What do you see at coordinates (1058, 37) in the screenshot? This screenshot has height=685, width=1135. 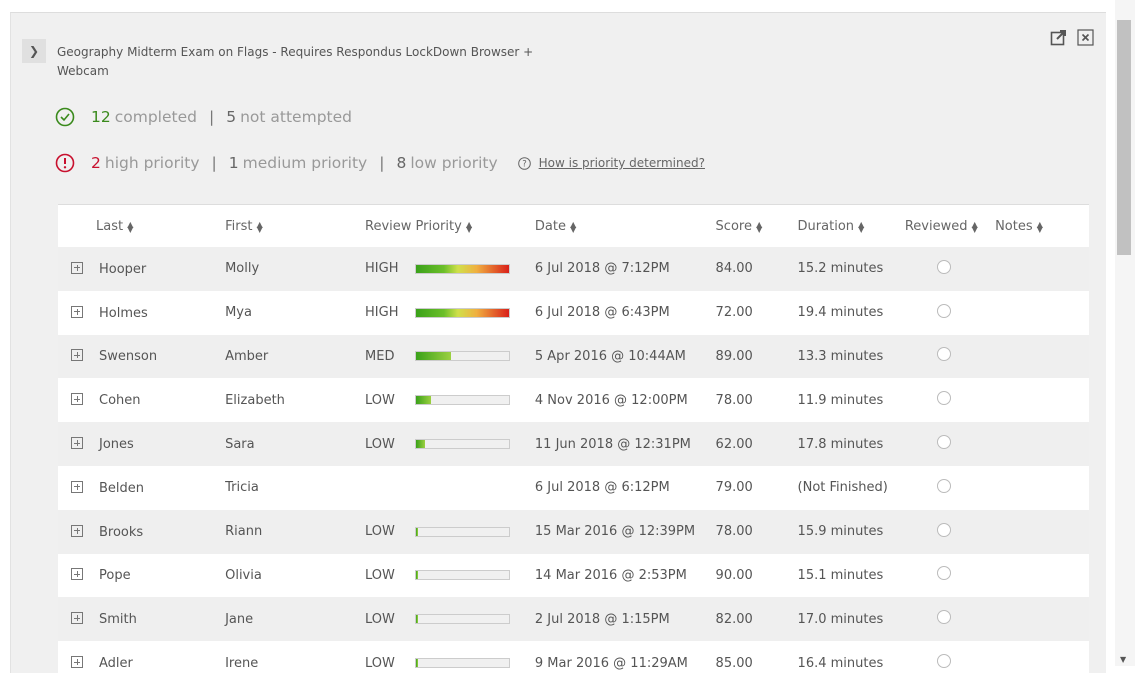 I see `external-link-icon` at bounding box center [1058, 37].